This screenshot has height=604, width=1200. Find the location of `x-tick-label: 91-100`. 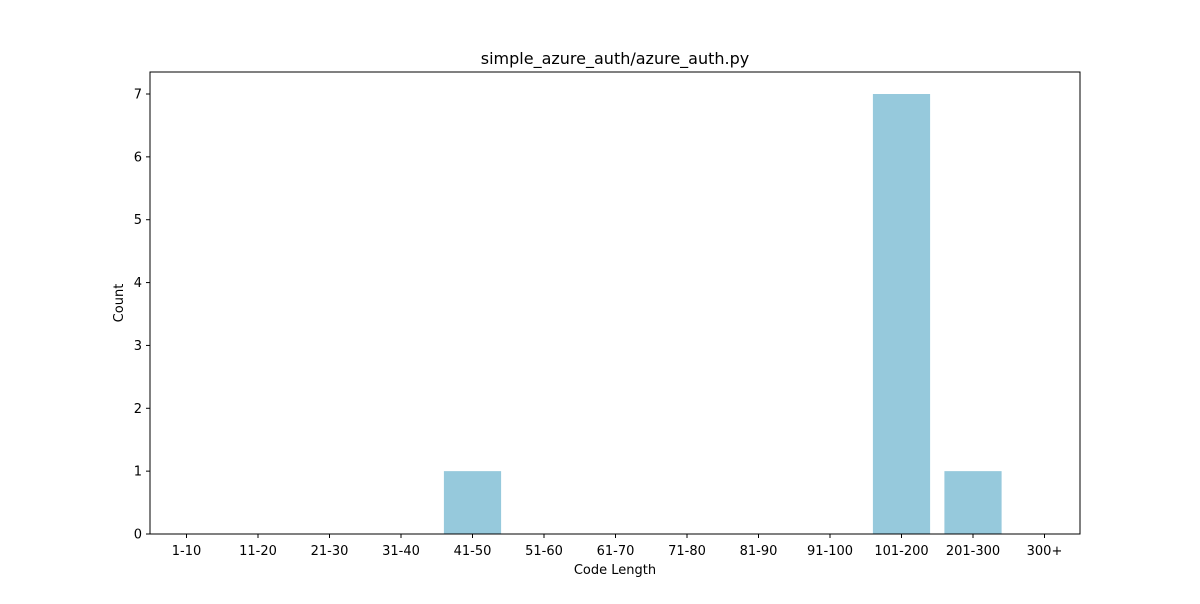

x-tick-label: 91-100 is located at coordinates (830, 551).